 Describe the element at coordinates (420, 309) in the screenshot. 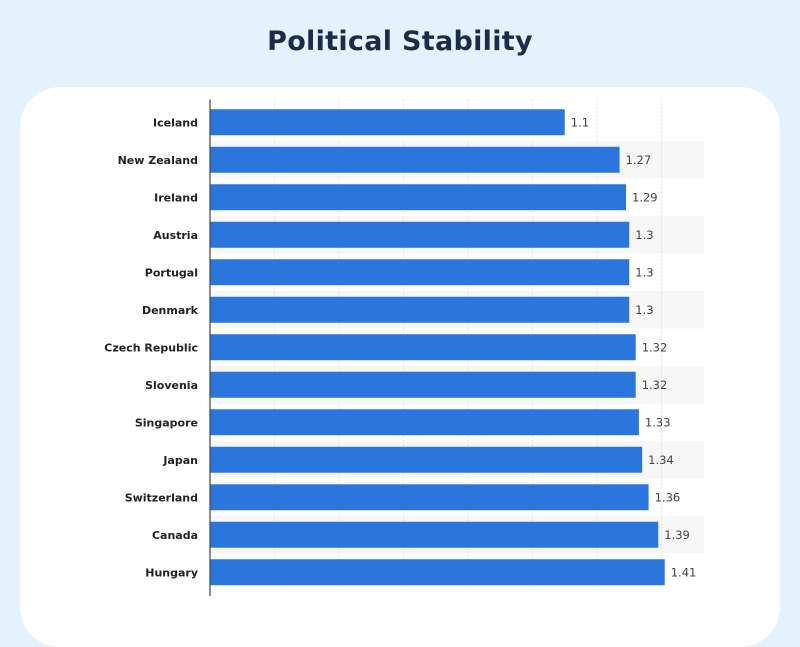

I see `bar-denmark` at that location.